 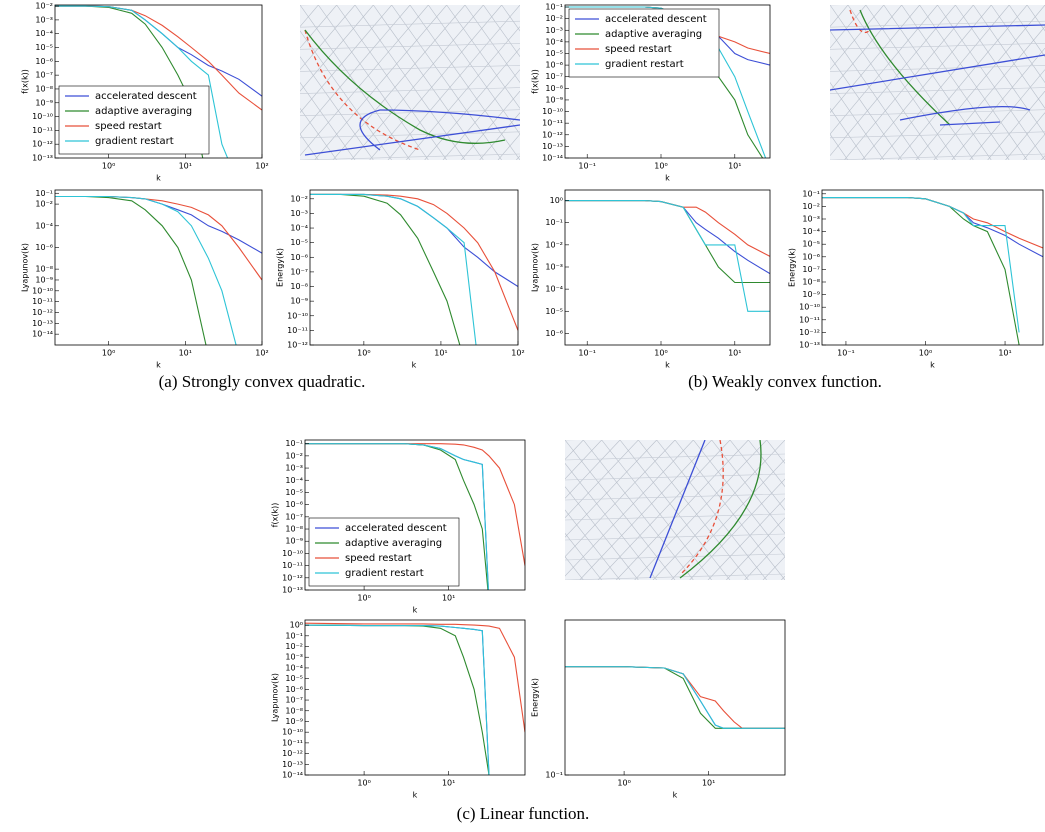 I want to click on y-axis-label: Lyapunov(k), so click(x=535, y=267).